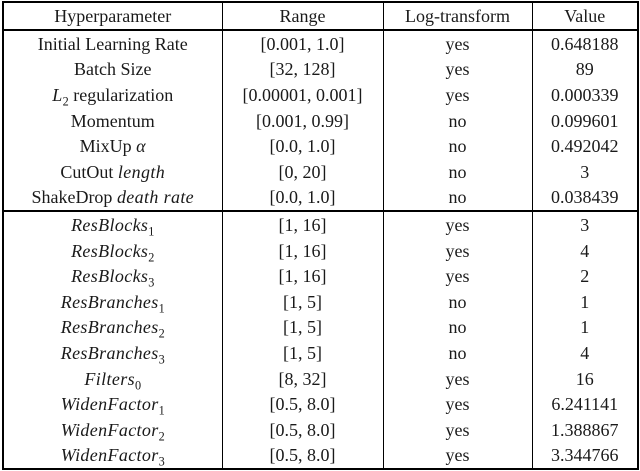 The image size is (640, 471). Describe the element at coordinates (584, 43) in the screenshot. I see `value-cell: 0.648188` at that location.